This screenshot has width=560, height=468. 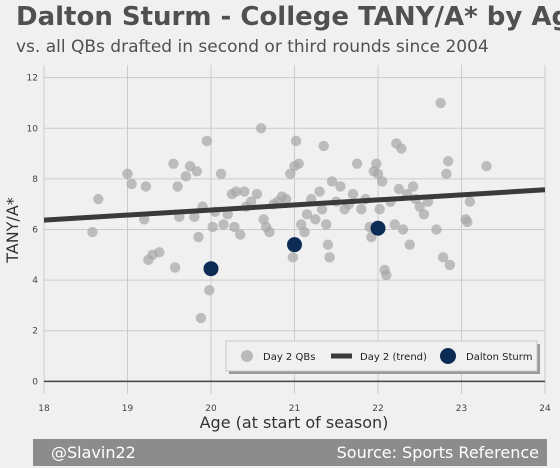 What do you see at coordinates (44, 409) in the screenshot?
I see `x-tick-label: 18` at bounding box center [44, 409].